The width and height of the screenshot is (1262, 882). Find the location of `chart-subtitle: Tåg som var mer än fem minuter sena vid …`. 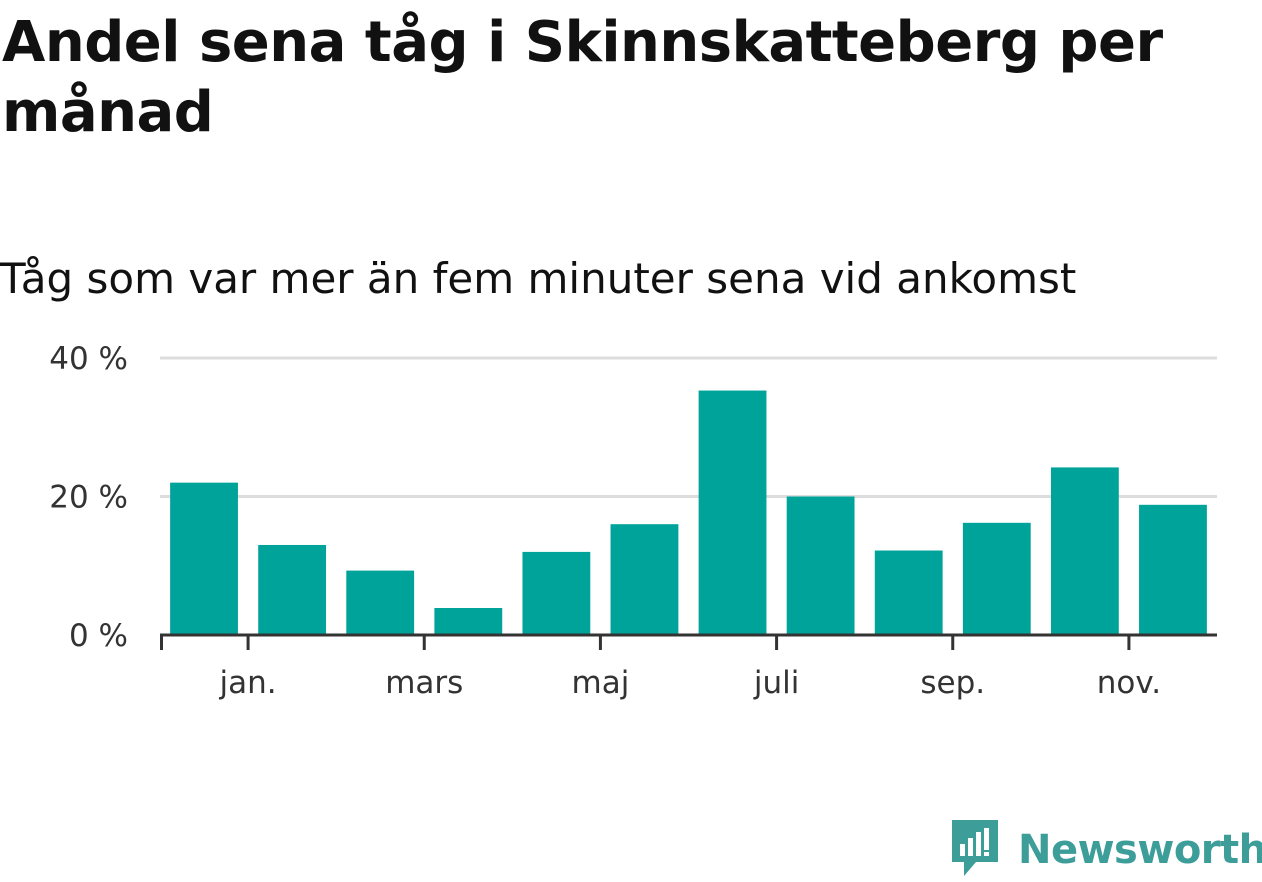

chart-subtitle: Tåg som var mer än fem minuter sena vid … is located at coordinates (538, 278).